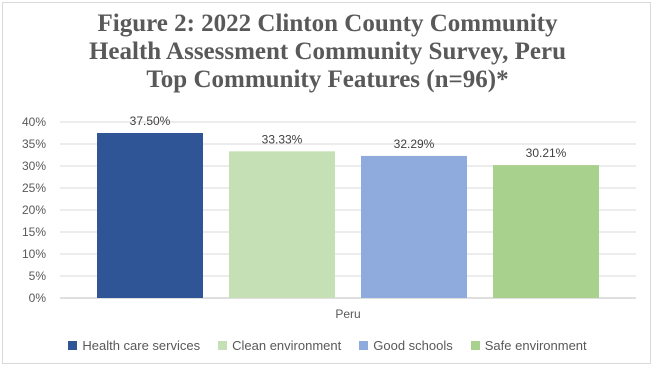  I want to click on chart-title-line-1: Figure 2: 2022 Clinton County Community, so click(327, 23).